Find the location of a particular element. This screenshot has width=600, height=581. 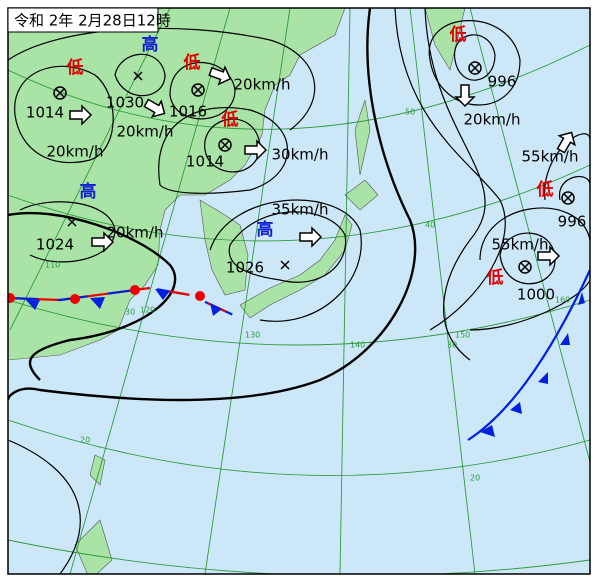

honshu is located at coordinates (296, 266).